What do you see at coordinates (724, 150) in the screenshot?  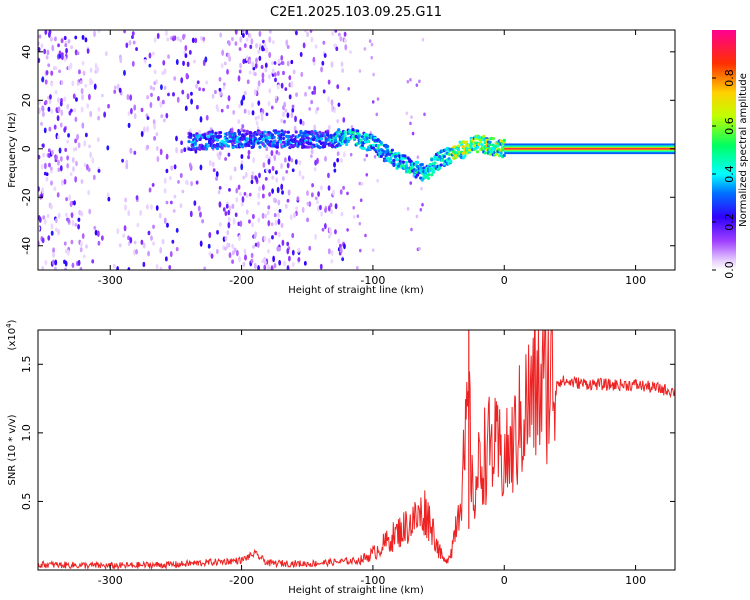 I see `colorbar-scale` at bounding box center [724, 150].